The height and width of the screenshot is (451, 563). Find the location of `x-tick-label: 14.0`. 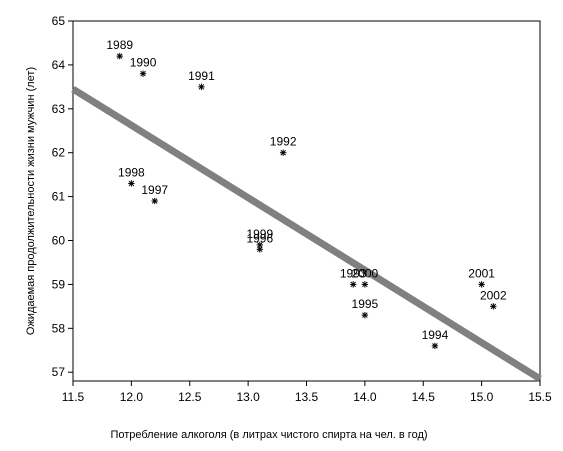

x-tick-label: 14.0 is located at coordinates (365, 397).